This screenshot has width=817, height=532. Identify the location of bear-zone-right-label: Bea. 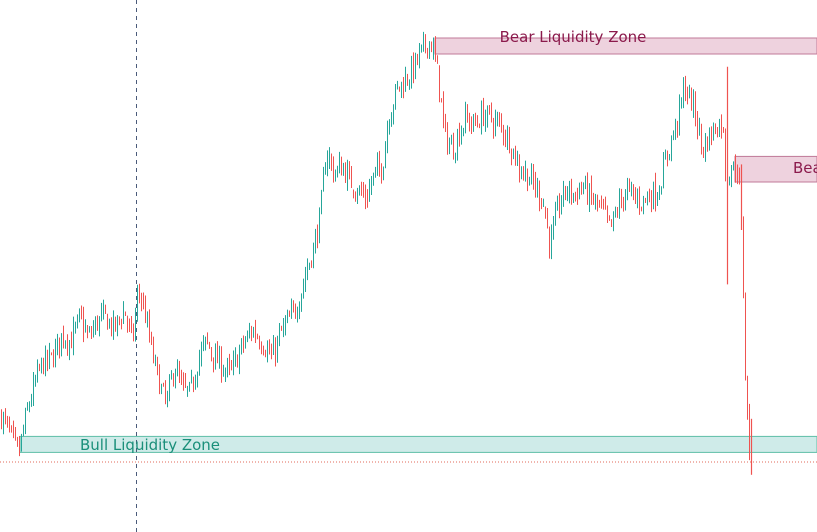
(805, 168).